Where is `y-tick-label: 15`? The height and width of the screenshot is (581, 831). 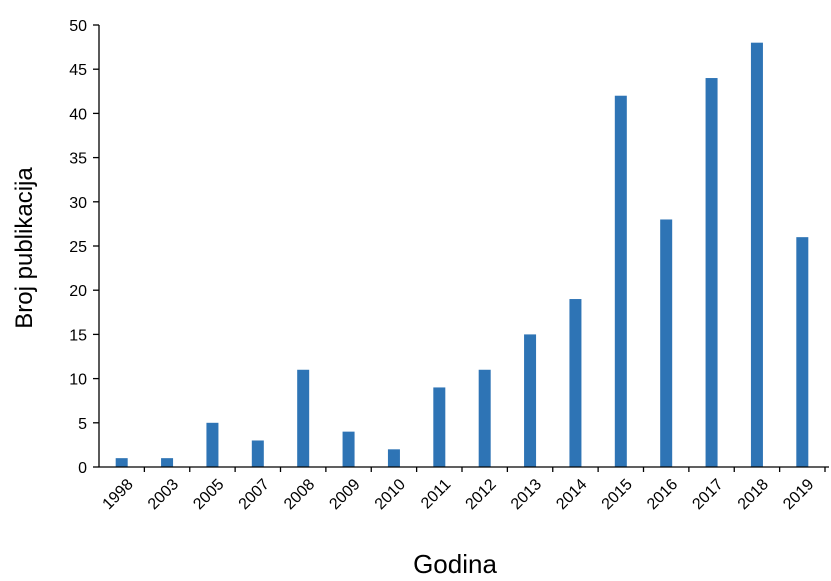 y-tick-label: 15 is located at coordinates (78, 335).